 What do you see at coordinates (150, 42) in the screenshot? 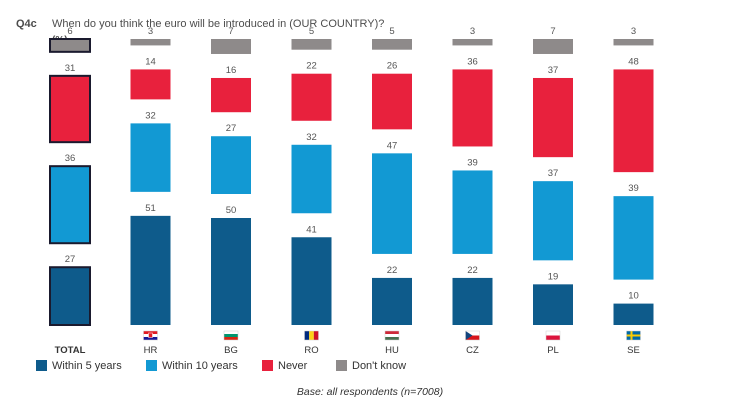
I see `bar-hr-dont-know` at bounding box center [150, 42].